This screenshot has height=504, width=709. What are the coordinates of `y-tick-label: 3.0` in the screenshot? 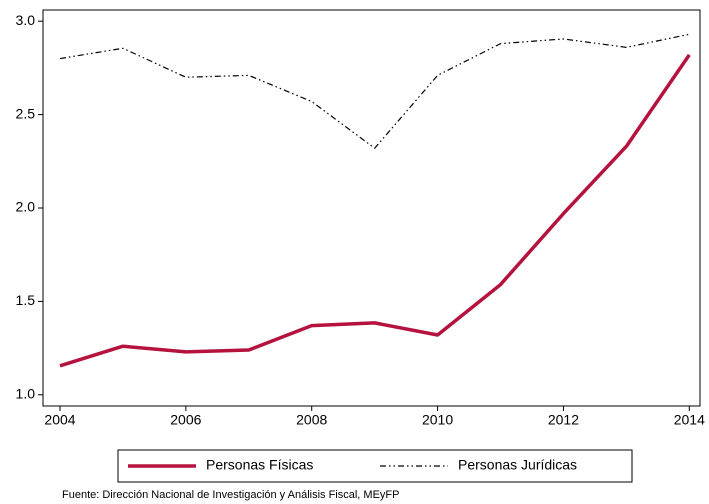 It's located at (26, 20).